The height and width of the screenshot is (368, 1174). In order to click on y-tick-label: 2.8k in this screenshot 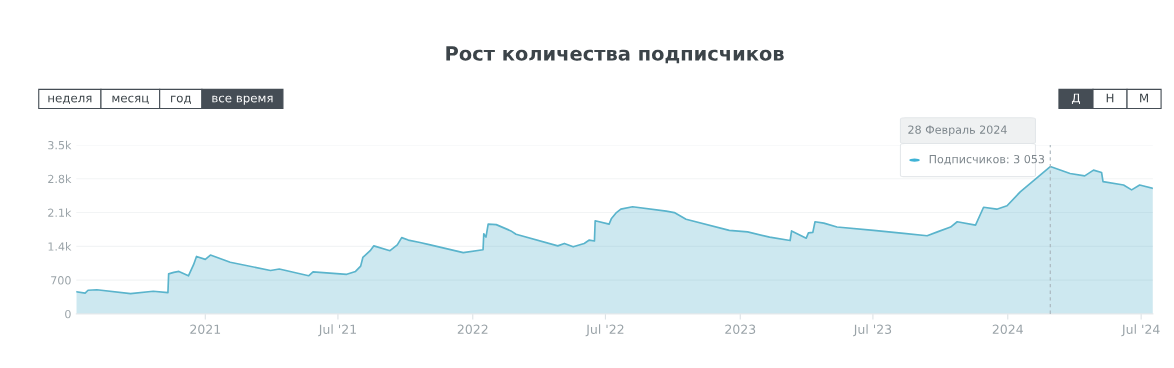, I will do `click(60, 179)`.